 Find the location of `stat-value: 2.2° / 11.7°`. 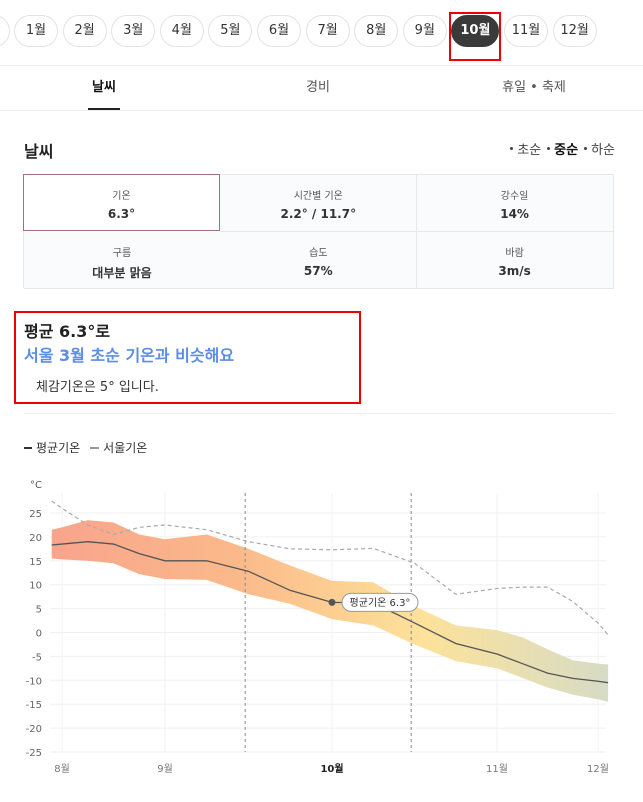

stat-value: 2.2° / 11.7° is located at coordinates (318, 214).